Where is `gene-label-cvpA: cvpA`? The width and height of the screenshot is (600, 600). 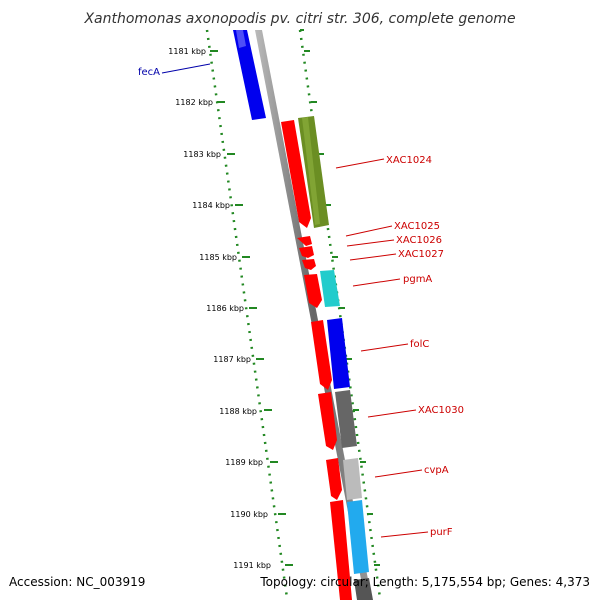
gene-label-cvpA: cvpA is located at coordinates (436, 470).